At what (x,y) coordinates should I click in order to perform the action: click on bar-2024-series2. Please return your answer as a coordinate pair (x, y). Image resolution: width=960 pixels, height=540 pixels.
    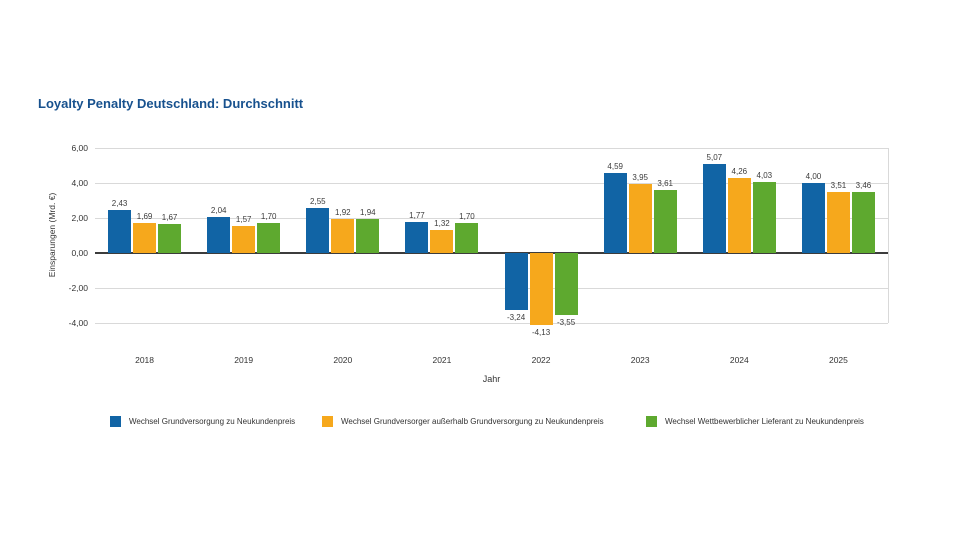
    Looking at the image, I should click on (739, 215).